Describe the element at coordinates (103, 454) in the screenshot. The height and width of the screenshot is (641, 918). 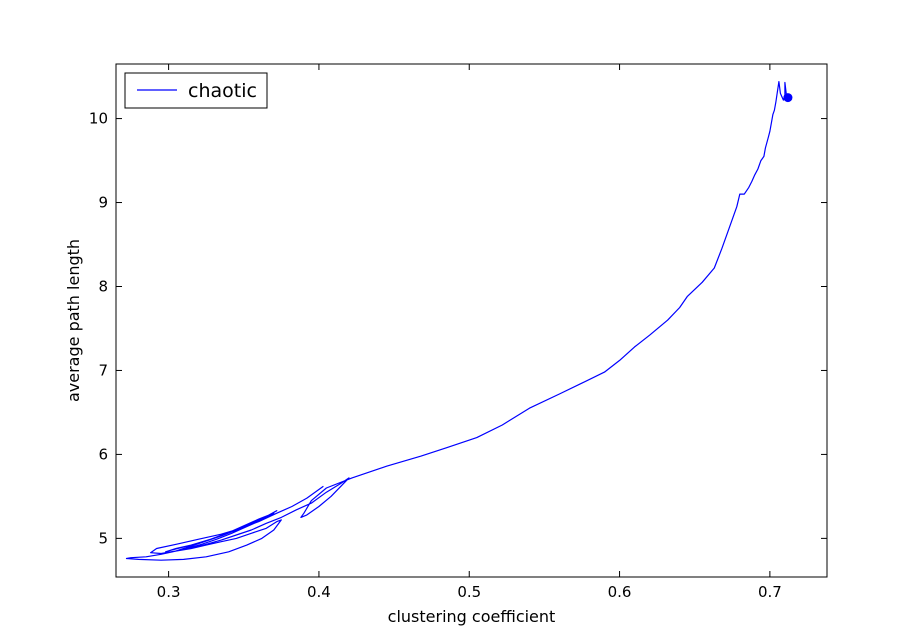
I see `y-tick-label: 6` at that location.